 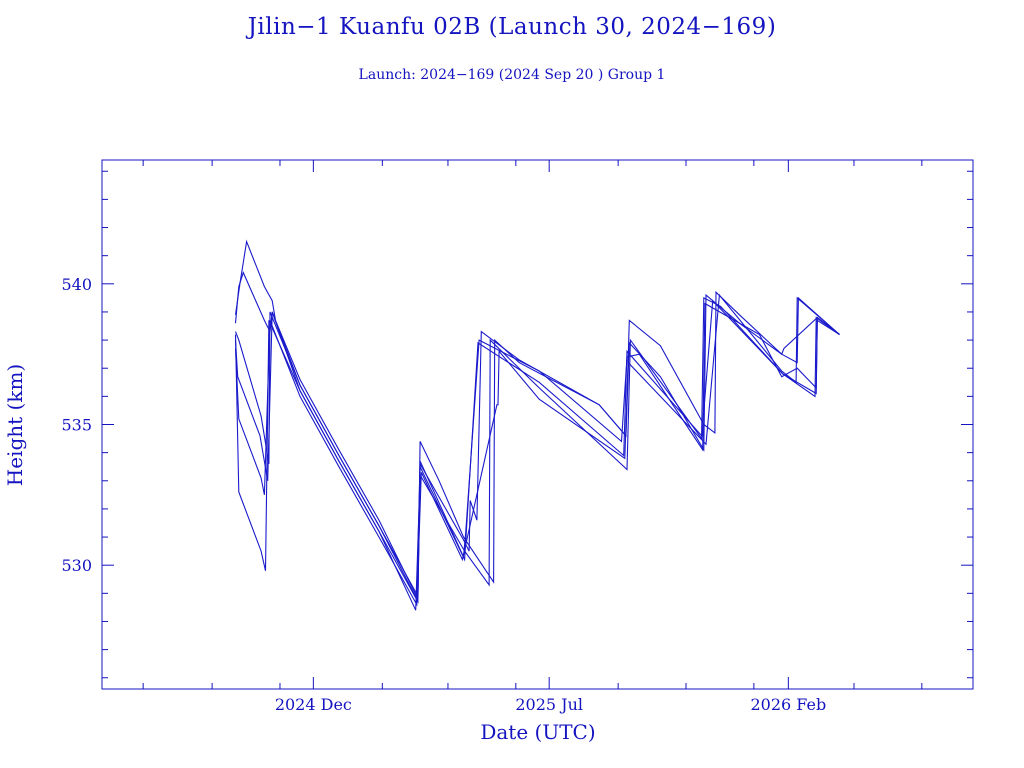 What do you see at coordinates (76, 425) in the screenshot?
I see `y-tick-label: 535` at bounding box center [76, 425].